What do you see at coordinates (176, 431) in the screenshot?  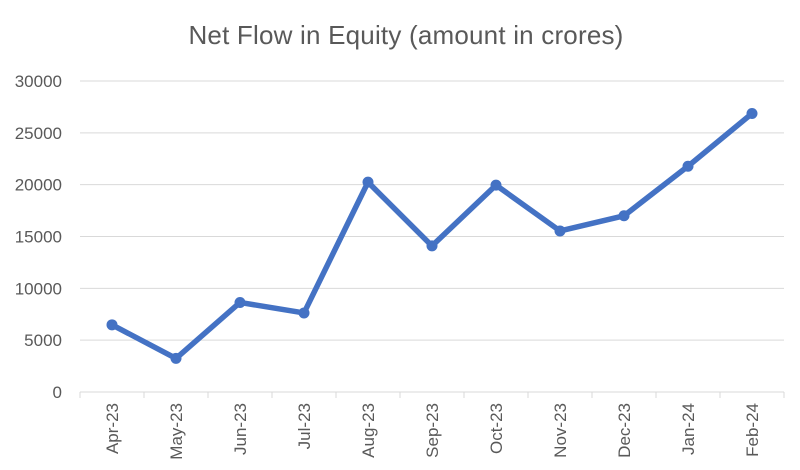 I see `x-tick-label: May-23` at bounding box center [176, 431].